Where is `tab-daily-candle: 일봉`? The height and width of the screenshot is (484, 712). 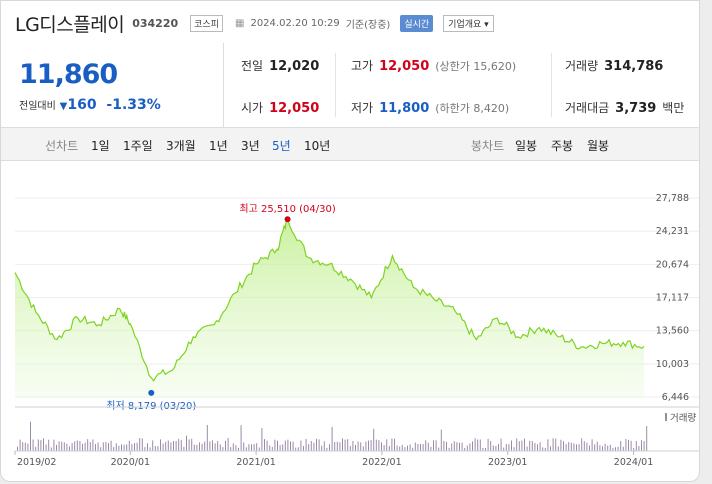
tab-daily-candle: 일봉 is located at coordinates (526, 146).